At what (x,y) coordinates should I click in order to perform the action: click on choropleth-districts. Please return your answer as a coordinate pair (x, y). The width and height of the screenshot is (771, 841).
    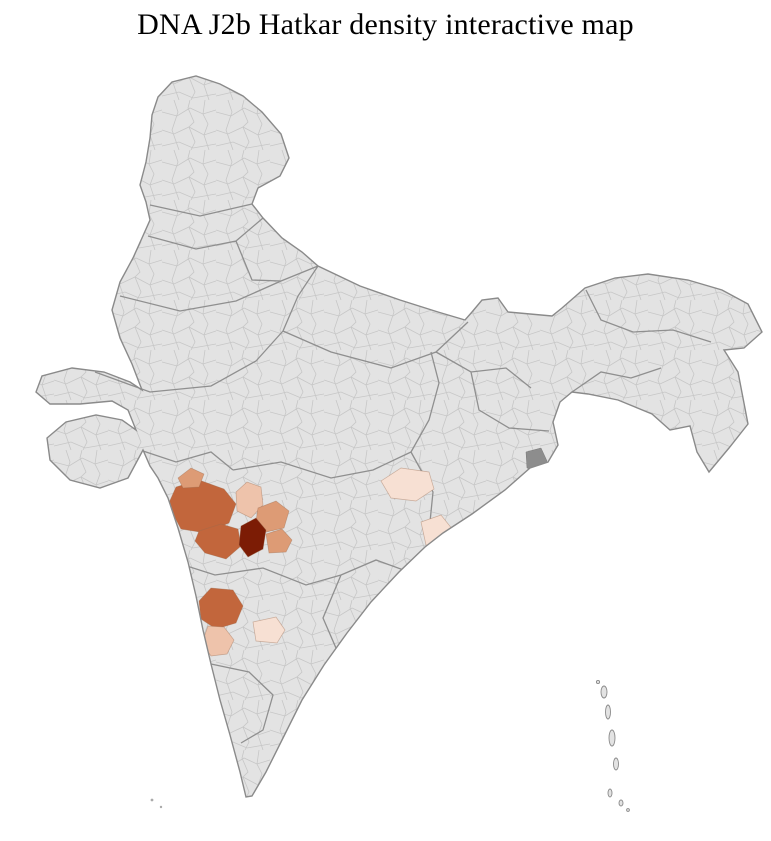
    Looking at the image, I should click on (310, 562).